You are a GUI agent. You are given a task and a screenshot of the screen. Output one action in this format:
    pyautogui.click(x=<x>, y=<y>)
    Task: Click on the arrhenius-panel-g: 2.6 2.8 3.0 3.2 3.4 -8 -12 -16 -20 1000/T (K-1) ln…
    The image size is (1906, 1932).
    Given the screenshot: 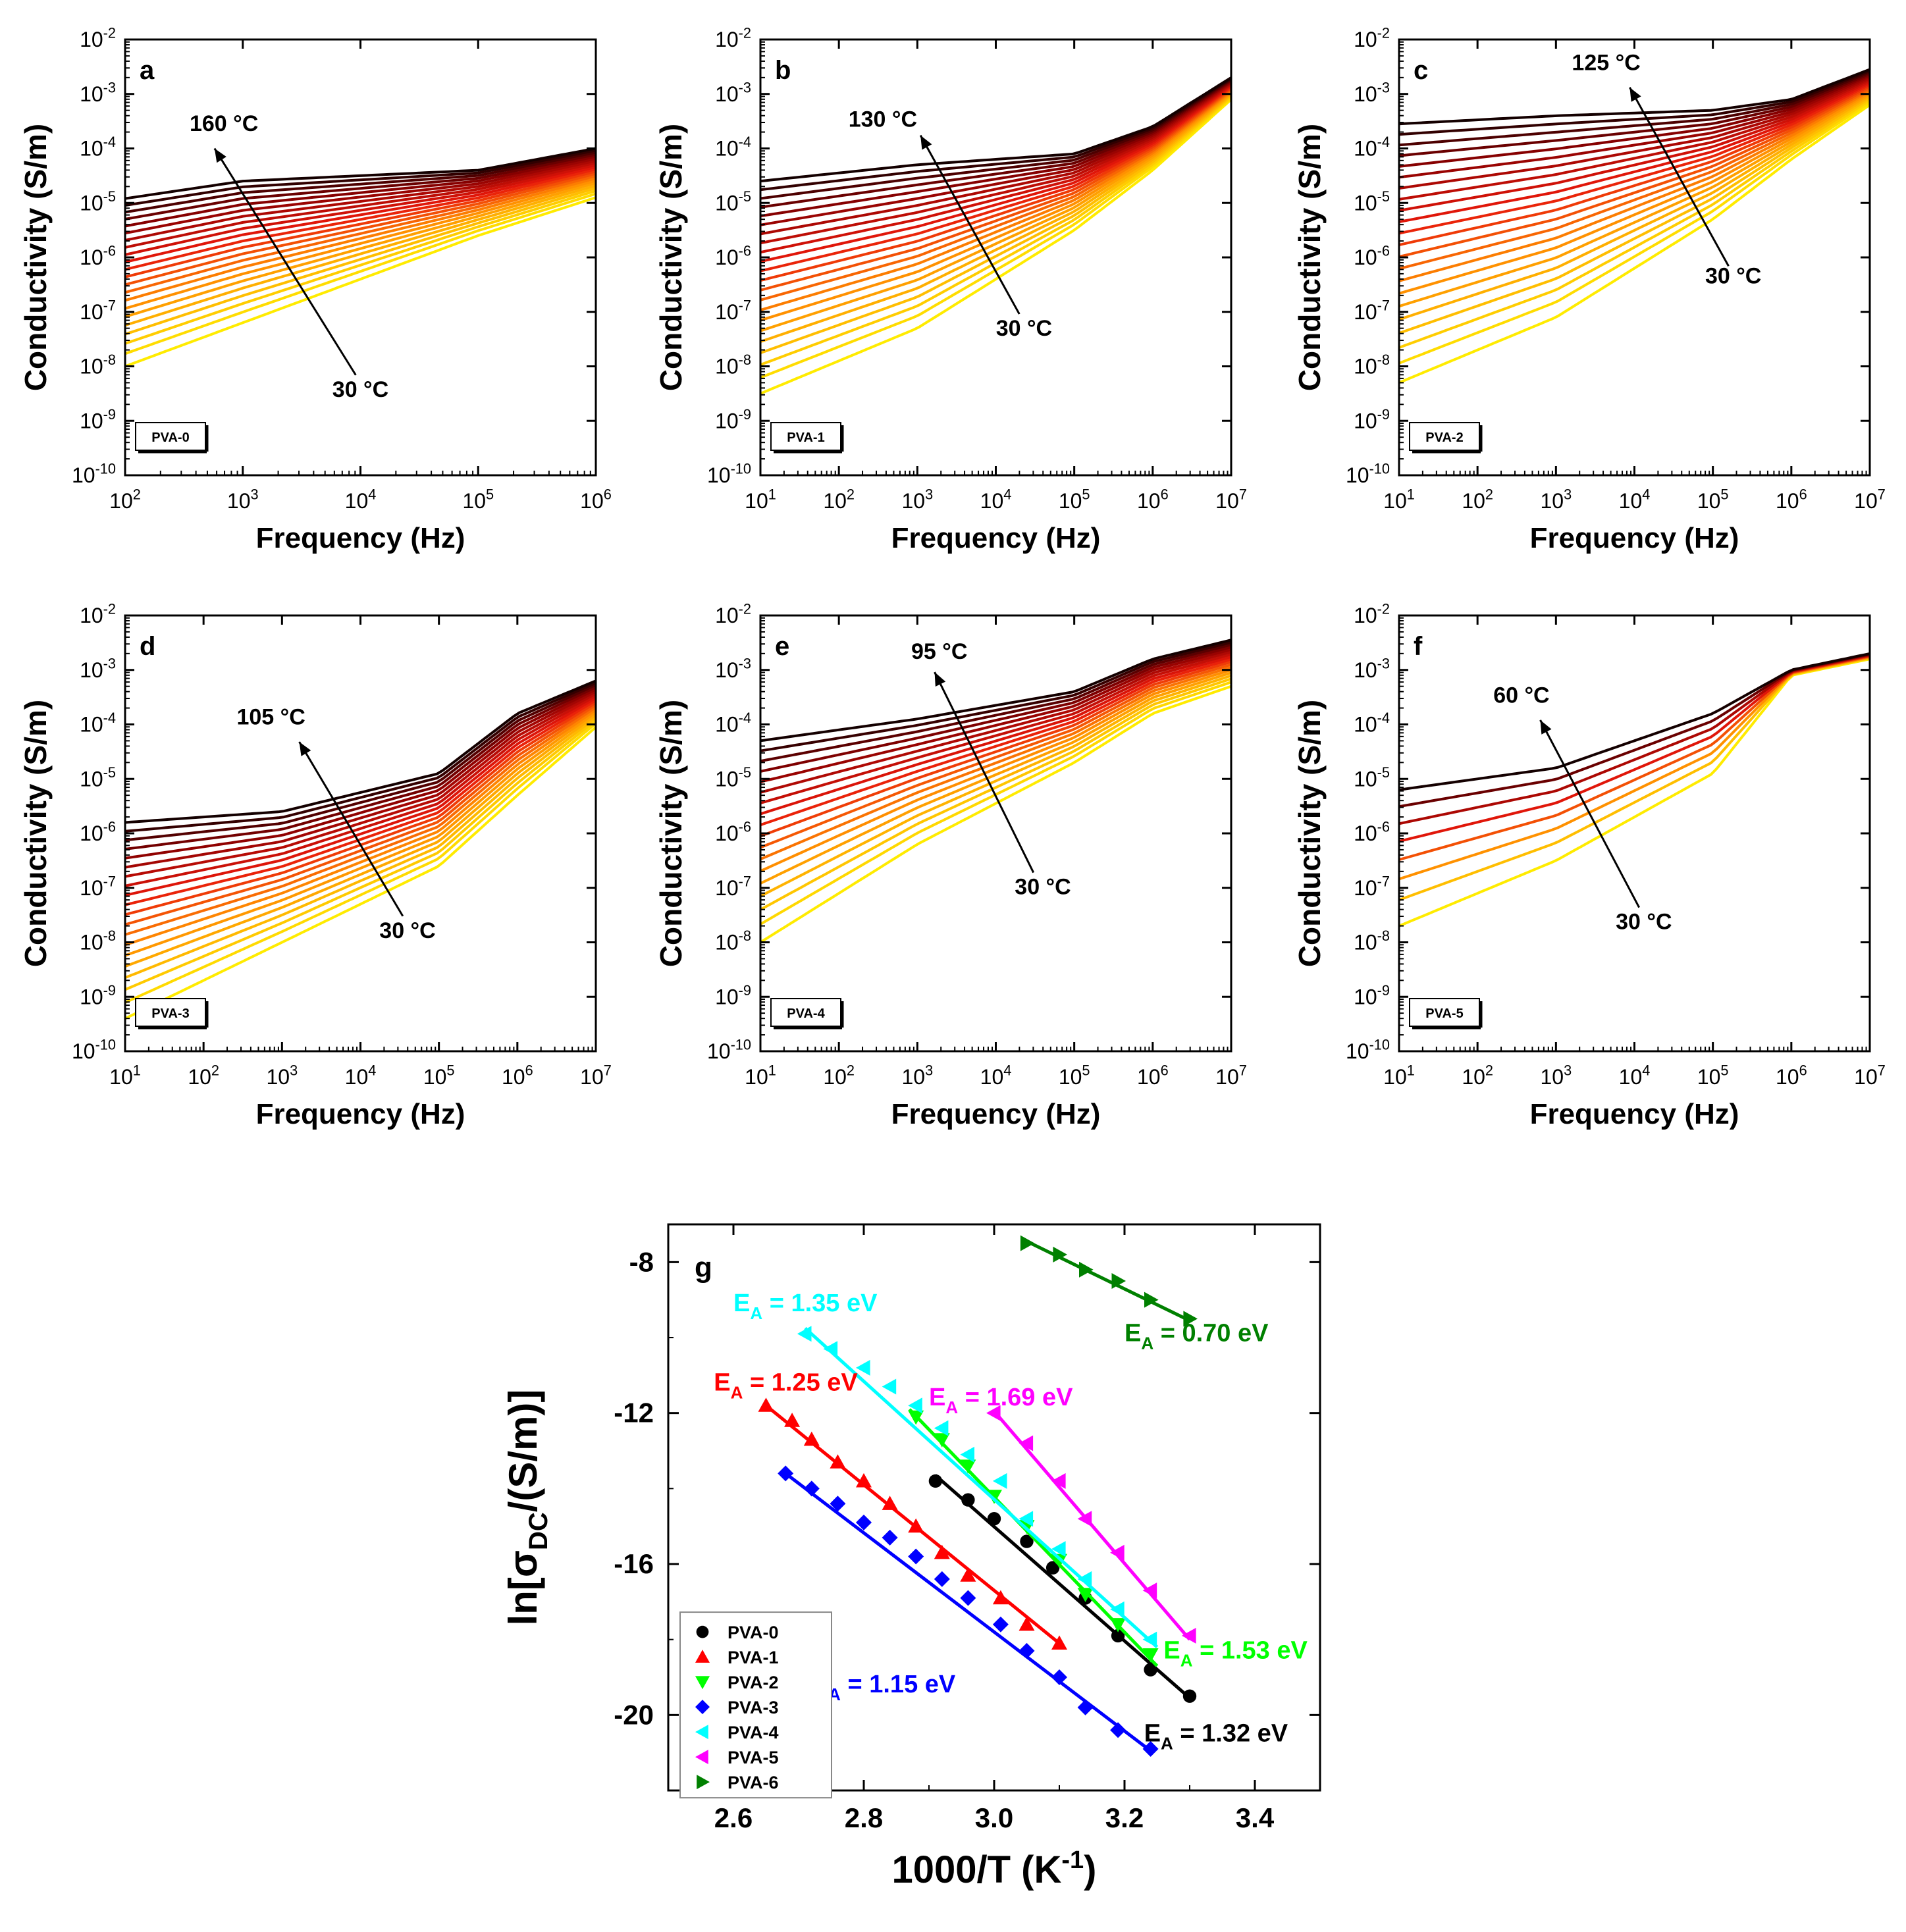 What is the action you would take?
    pyautogui.click(x=911, y=1557)
    